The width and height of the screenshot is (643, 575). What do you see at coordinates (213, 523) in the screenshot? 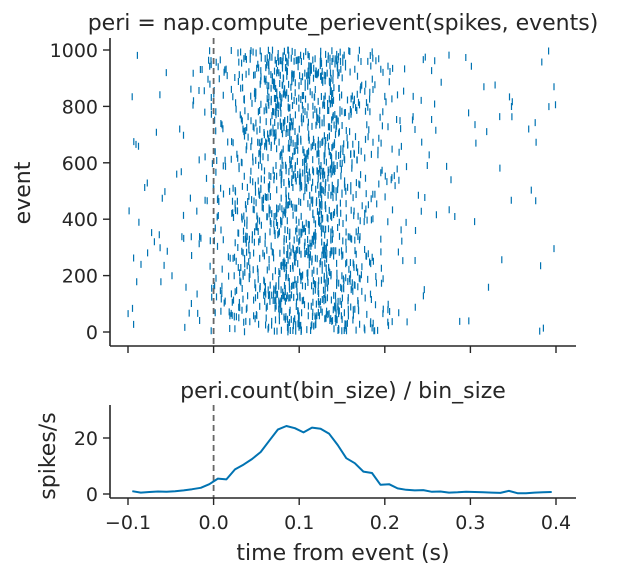
I see `rate-x-tick-label: 0.0` at bounding box center [213, 523].